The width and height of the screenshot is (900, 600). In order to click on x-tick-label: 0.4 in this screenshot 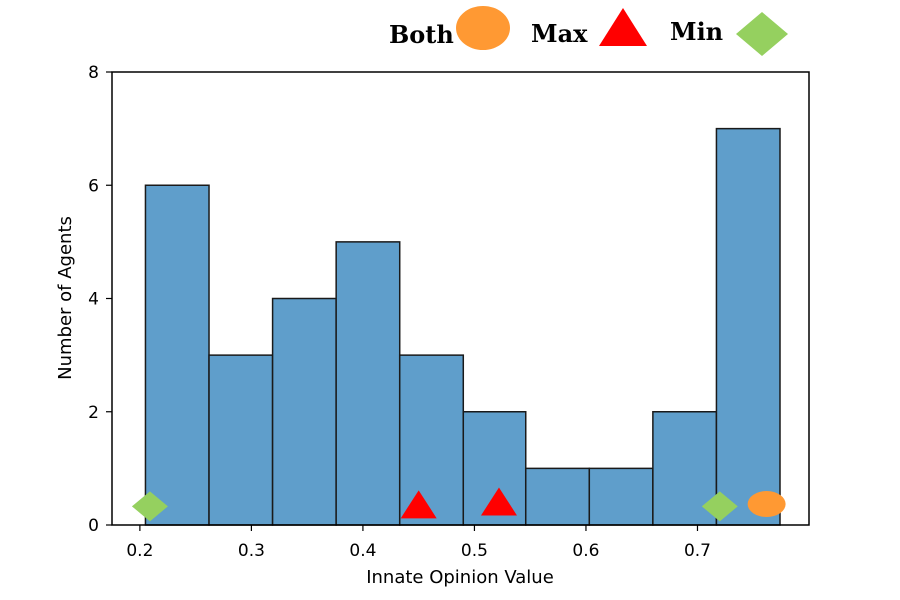, I will do `click(362, 551)`.